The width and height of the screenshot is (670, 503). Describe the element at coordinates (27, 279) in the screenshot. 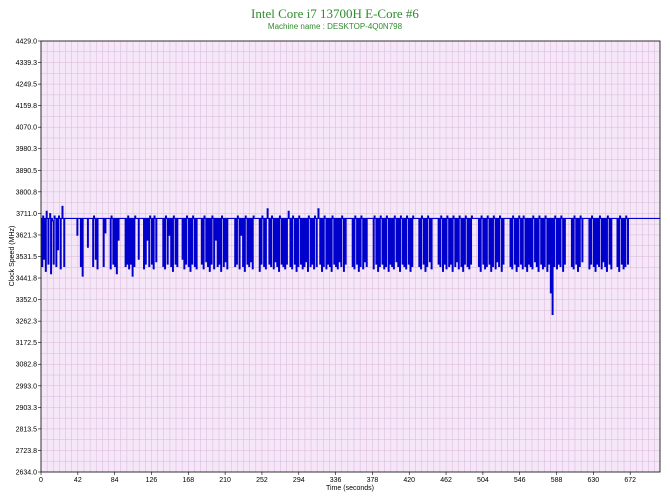

I see `y-tick-label: 3441.8` at that location.